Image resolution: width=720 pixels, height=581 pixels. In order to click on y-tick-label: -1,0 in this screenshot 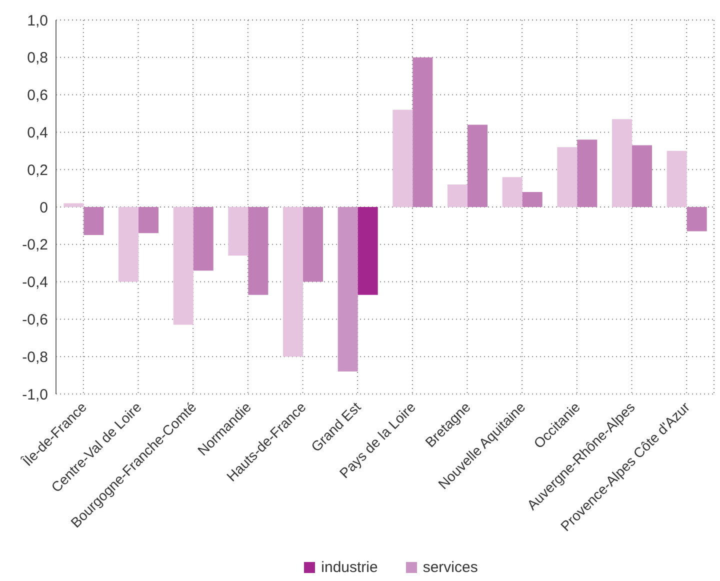, I will do `click(35, 395)`.